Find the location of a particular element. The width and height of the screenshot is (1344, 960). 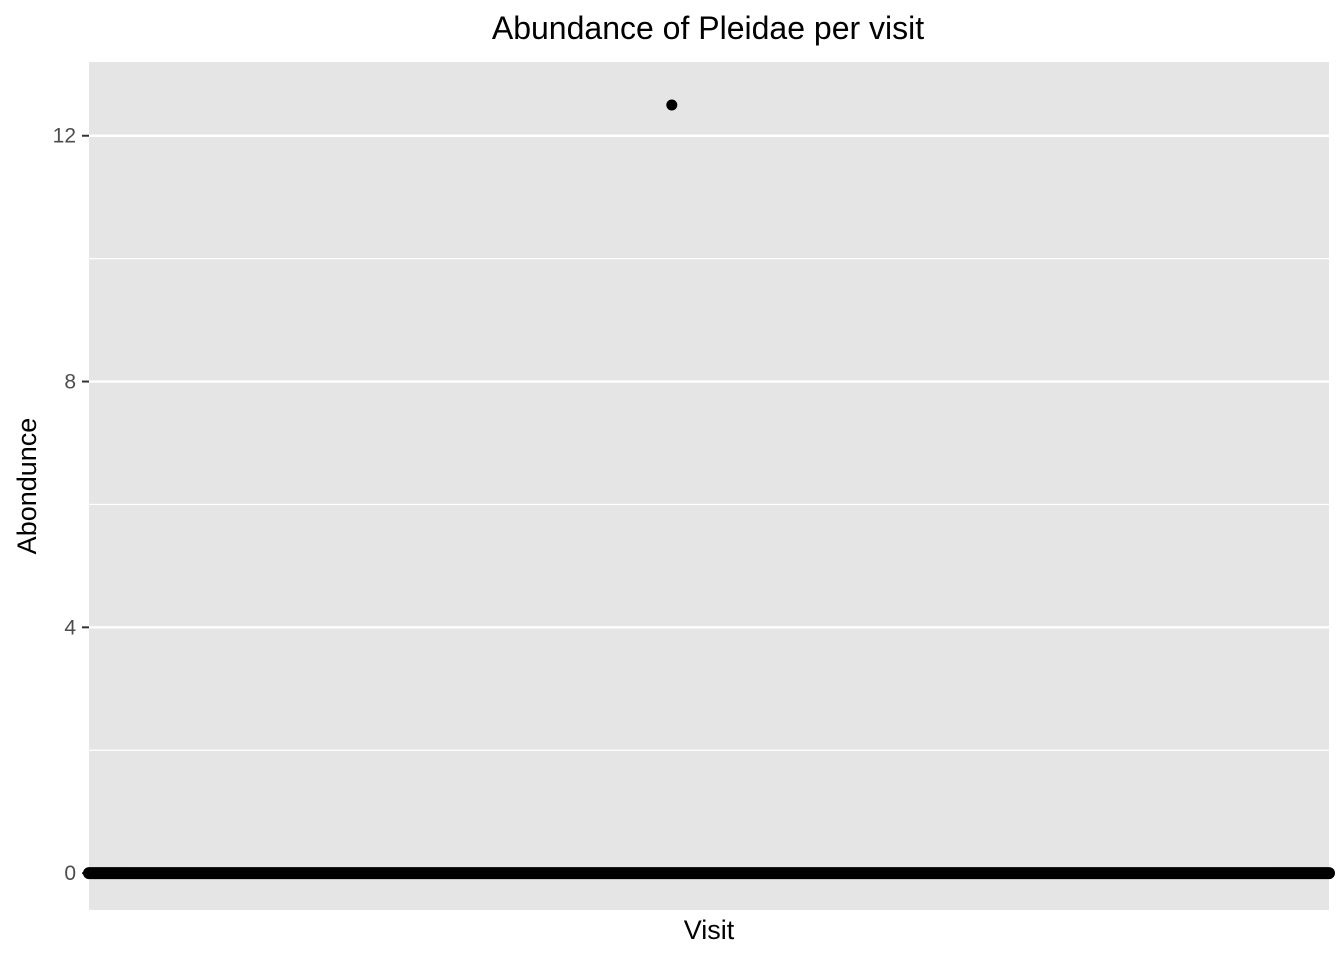

chart-title: Abundance of Pleidae per visit is located at coordinates (708, 28).